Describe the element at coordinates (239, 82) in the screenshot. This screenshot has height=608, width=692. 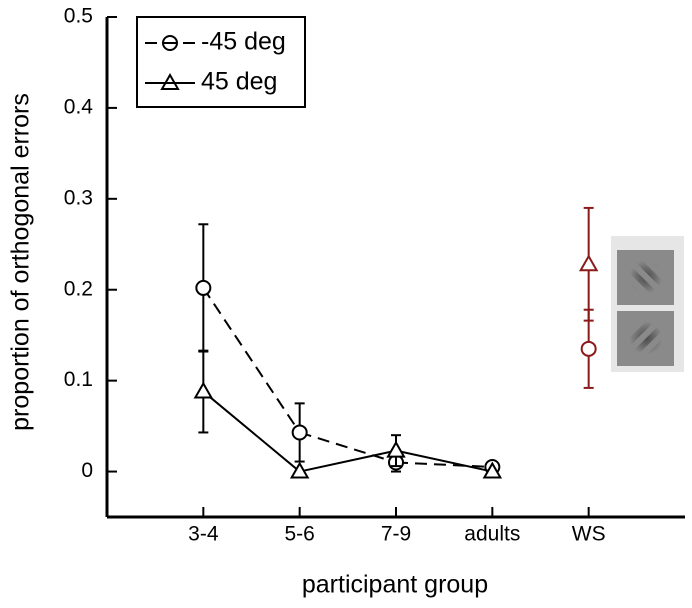
I see `legend-label: 45 deg` at that location.